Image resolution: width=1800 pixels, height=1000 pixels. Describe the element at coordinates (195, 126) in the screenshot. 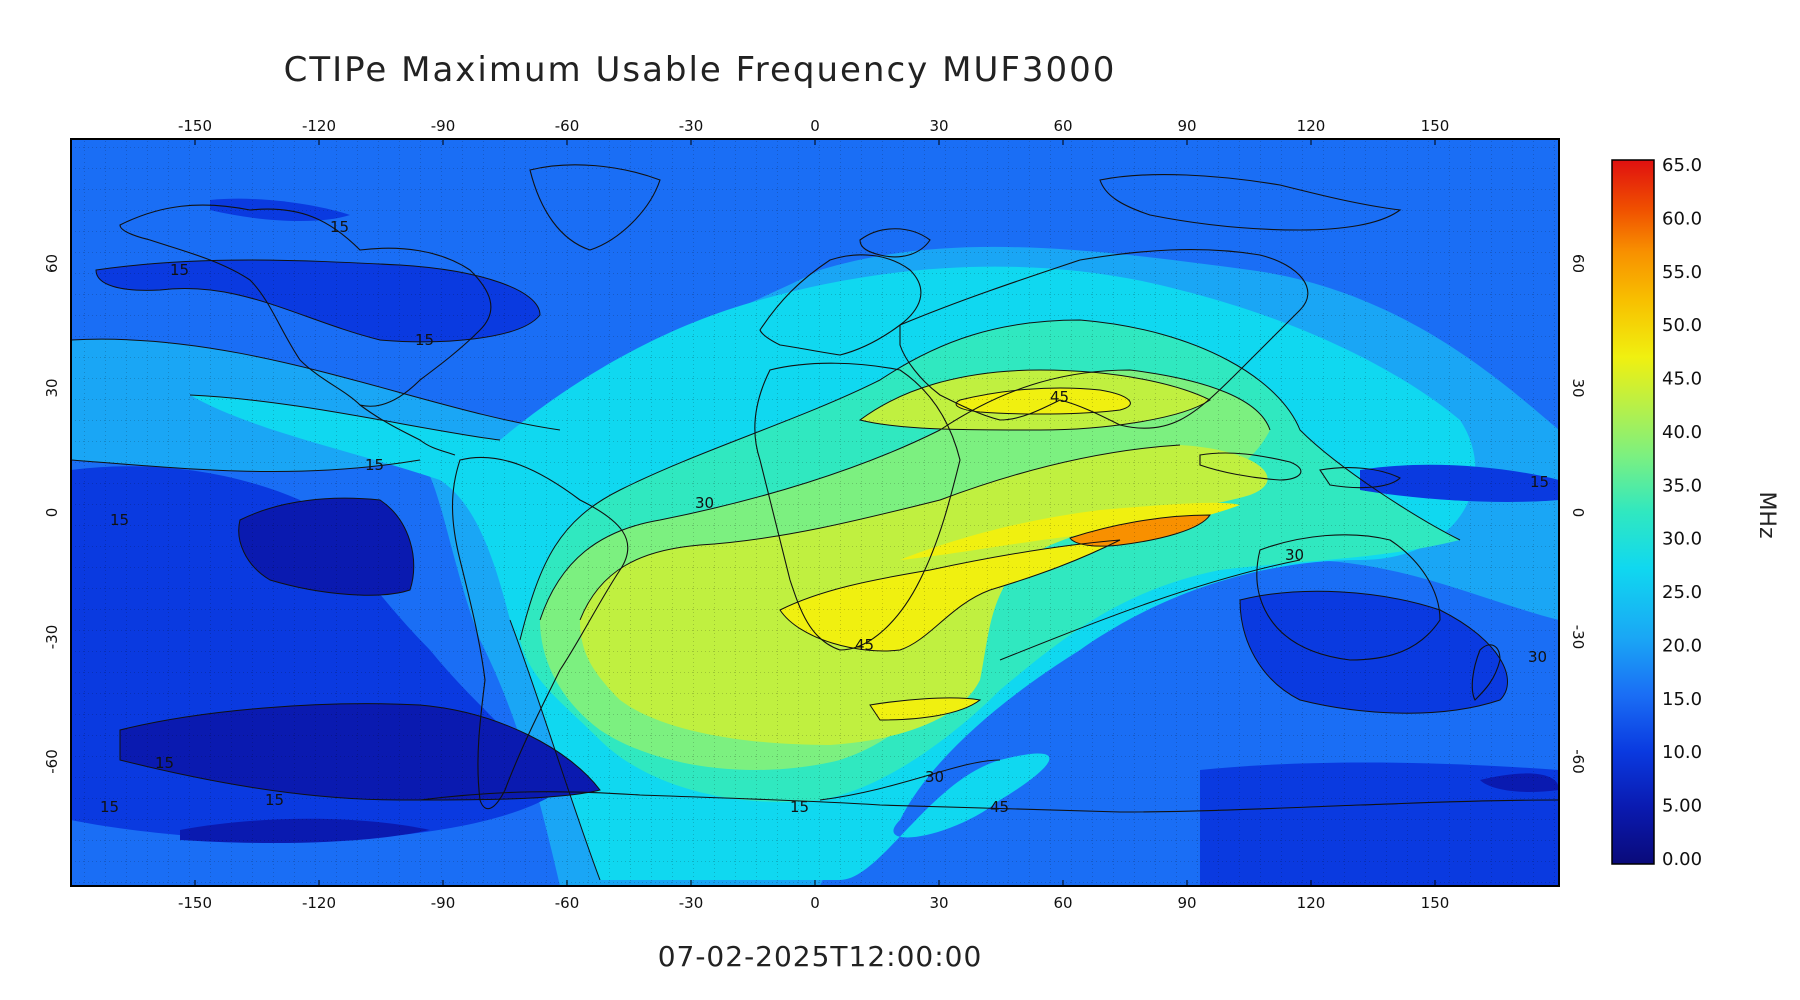

I see `lon-tick-label-top: -150` at that location.